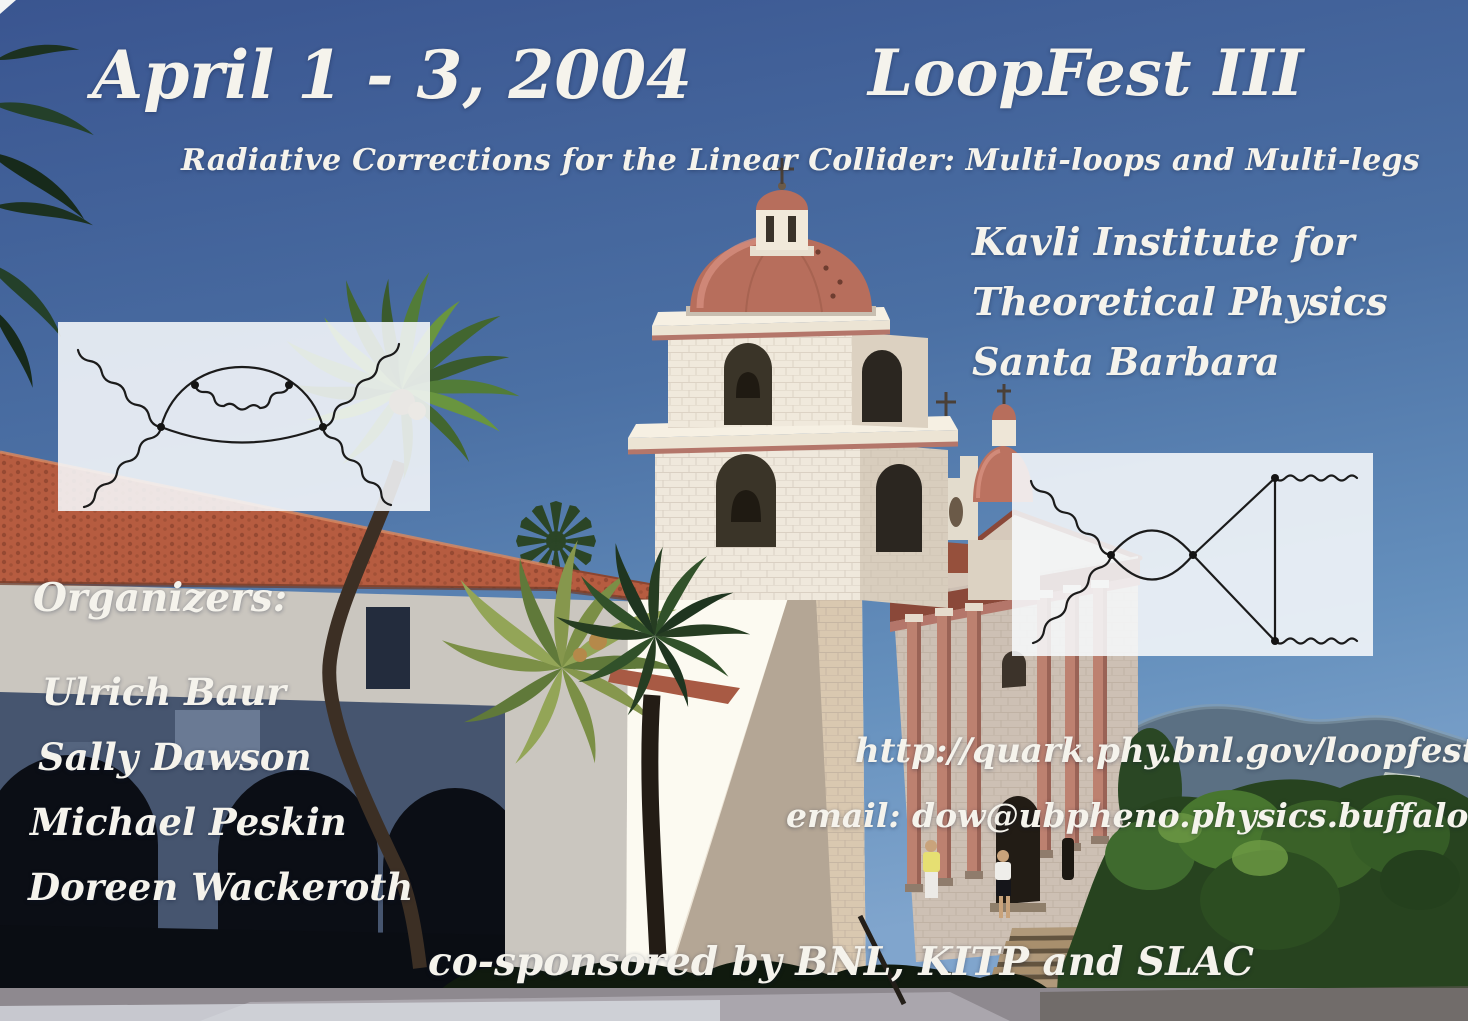 This screenshot has height=1021, width=1468. I want to click on organizer-name: Michael Peskin, so click(188, 822).